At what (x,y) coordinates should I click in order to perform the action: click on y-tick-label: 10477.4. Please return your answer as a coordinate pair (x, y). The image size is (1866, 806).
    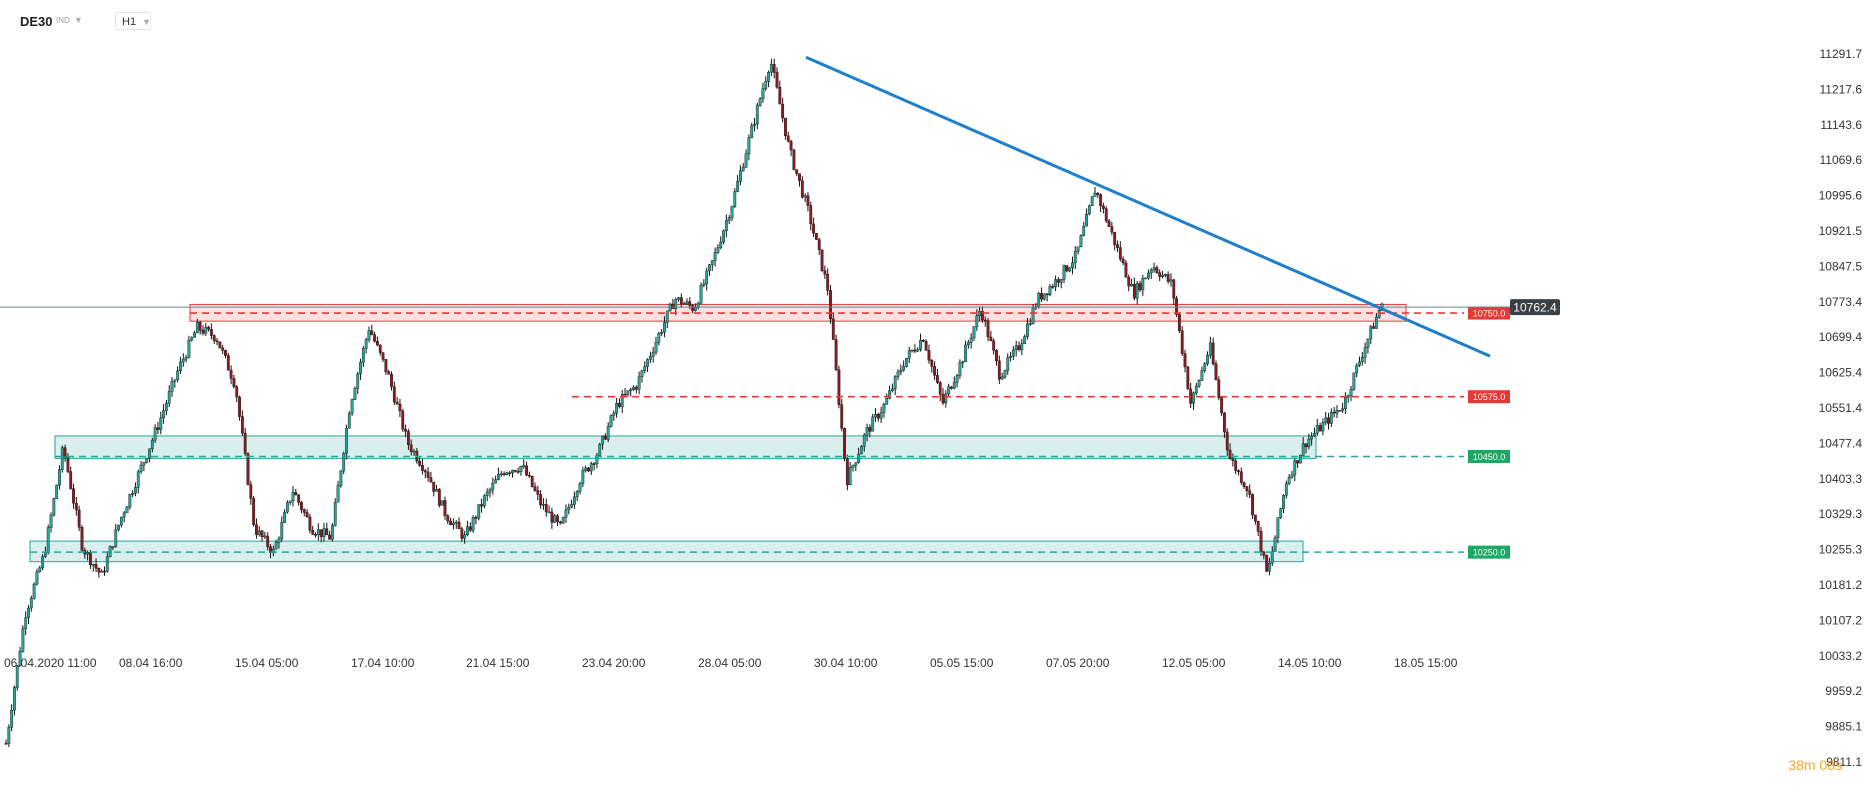
    Looking at the image, I should click on (1841, 443).